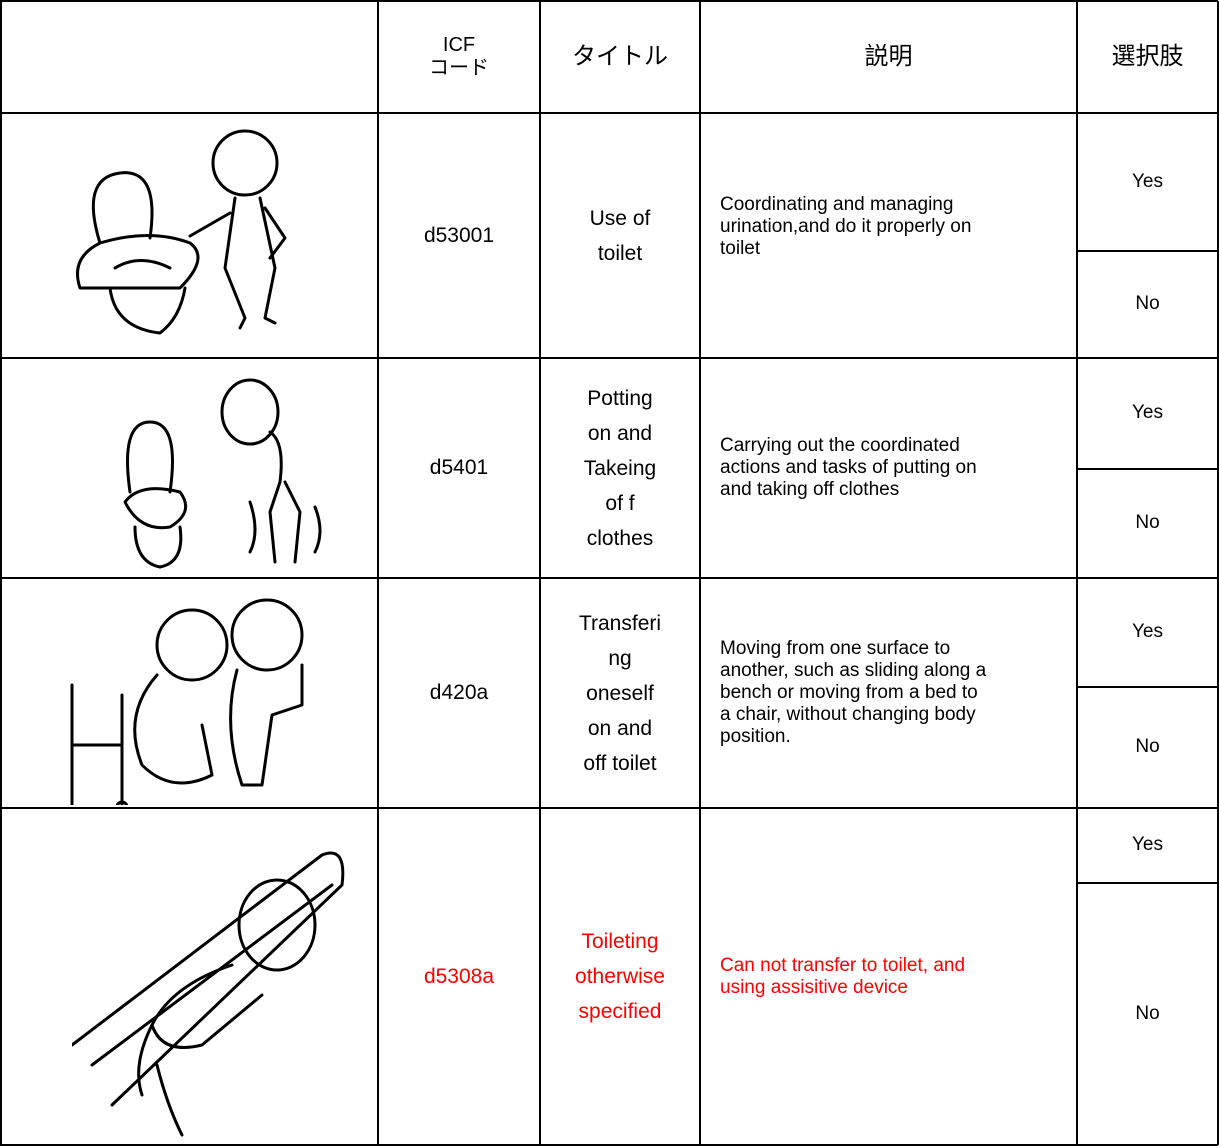 This screenshot has height=1146, width=1219. Describe the element at coordinates (837, 204) in the screenshot. I see `description-line: Coordinating and managing` at that location.